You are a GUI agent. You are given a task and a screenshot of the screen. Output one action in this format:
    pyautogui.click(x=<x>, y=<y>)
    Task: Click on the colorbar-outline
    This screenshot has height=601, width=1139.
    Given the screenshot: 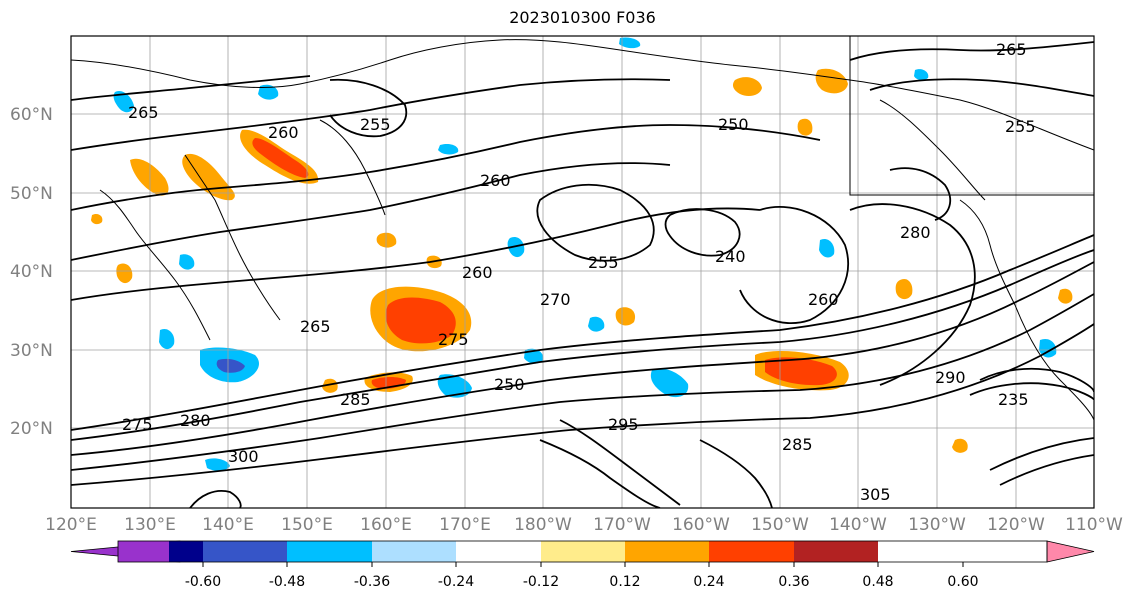 What is the action you would take?
    pyautogui.click(x=582, y=551)
    